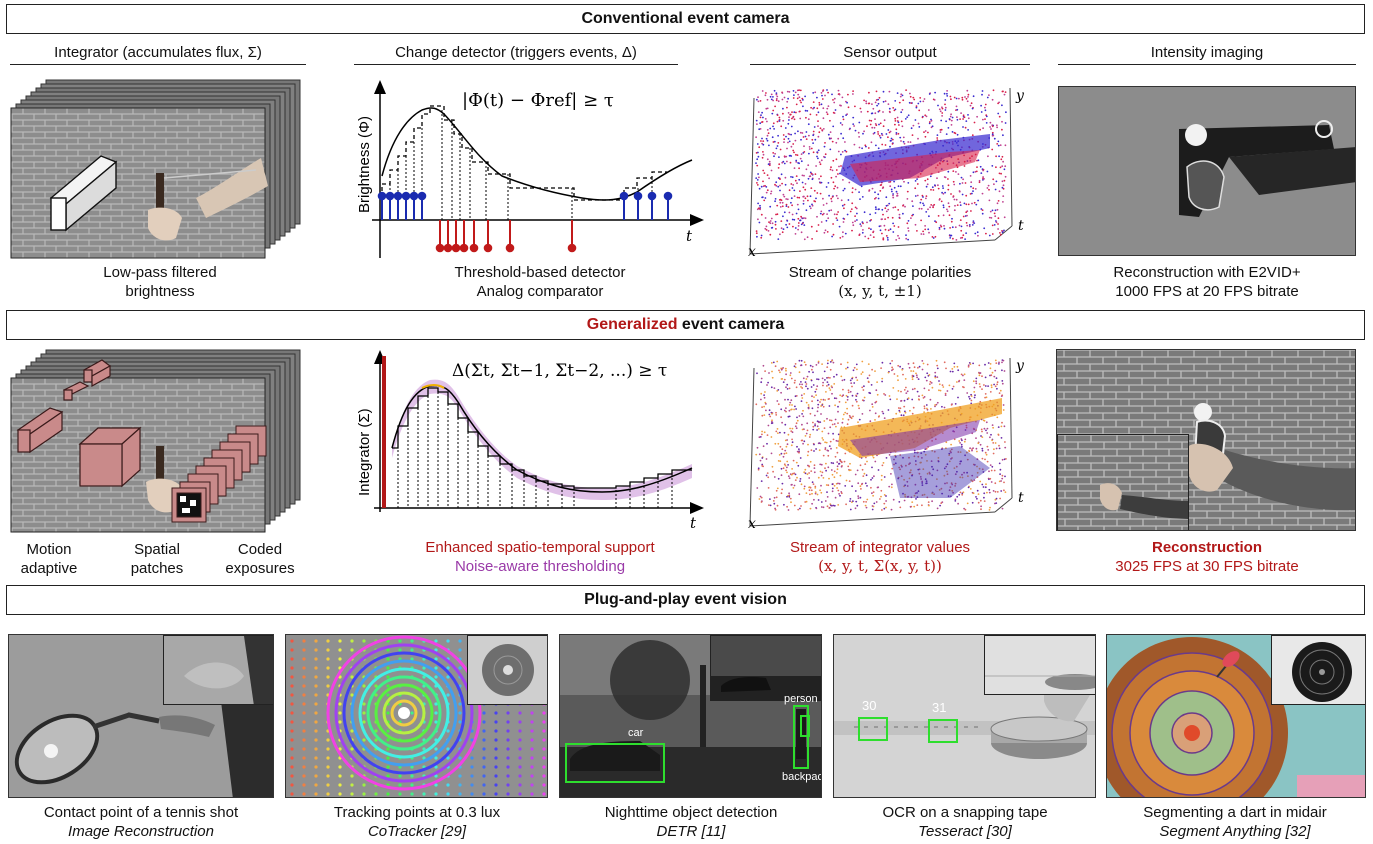  I want to click on conventional-banner: Conventional event camera, so click(685, 19).